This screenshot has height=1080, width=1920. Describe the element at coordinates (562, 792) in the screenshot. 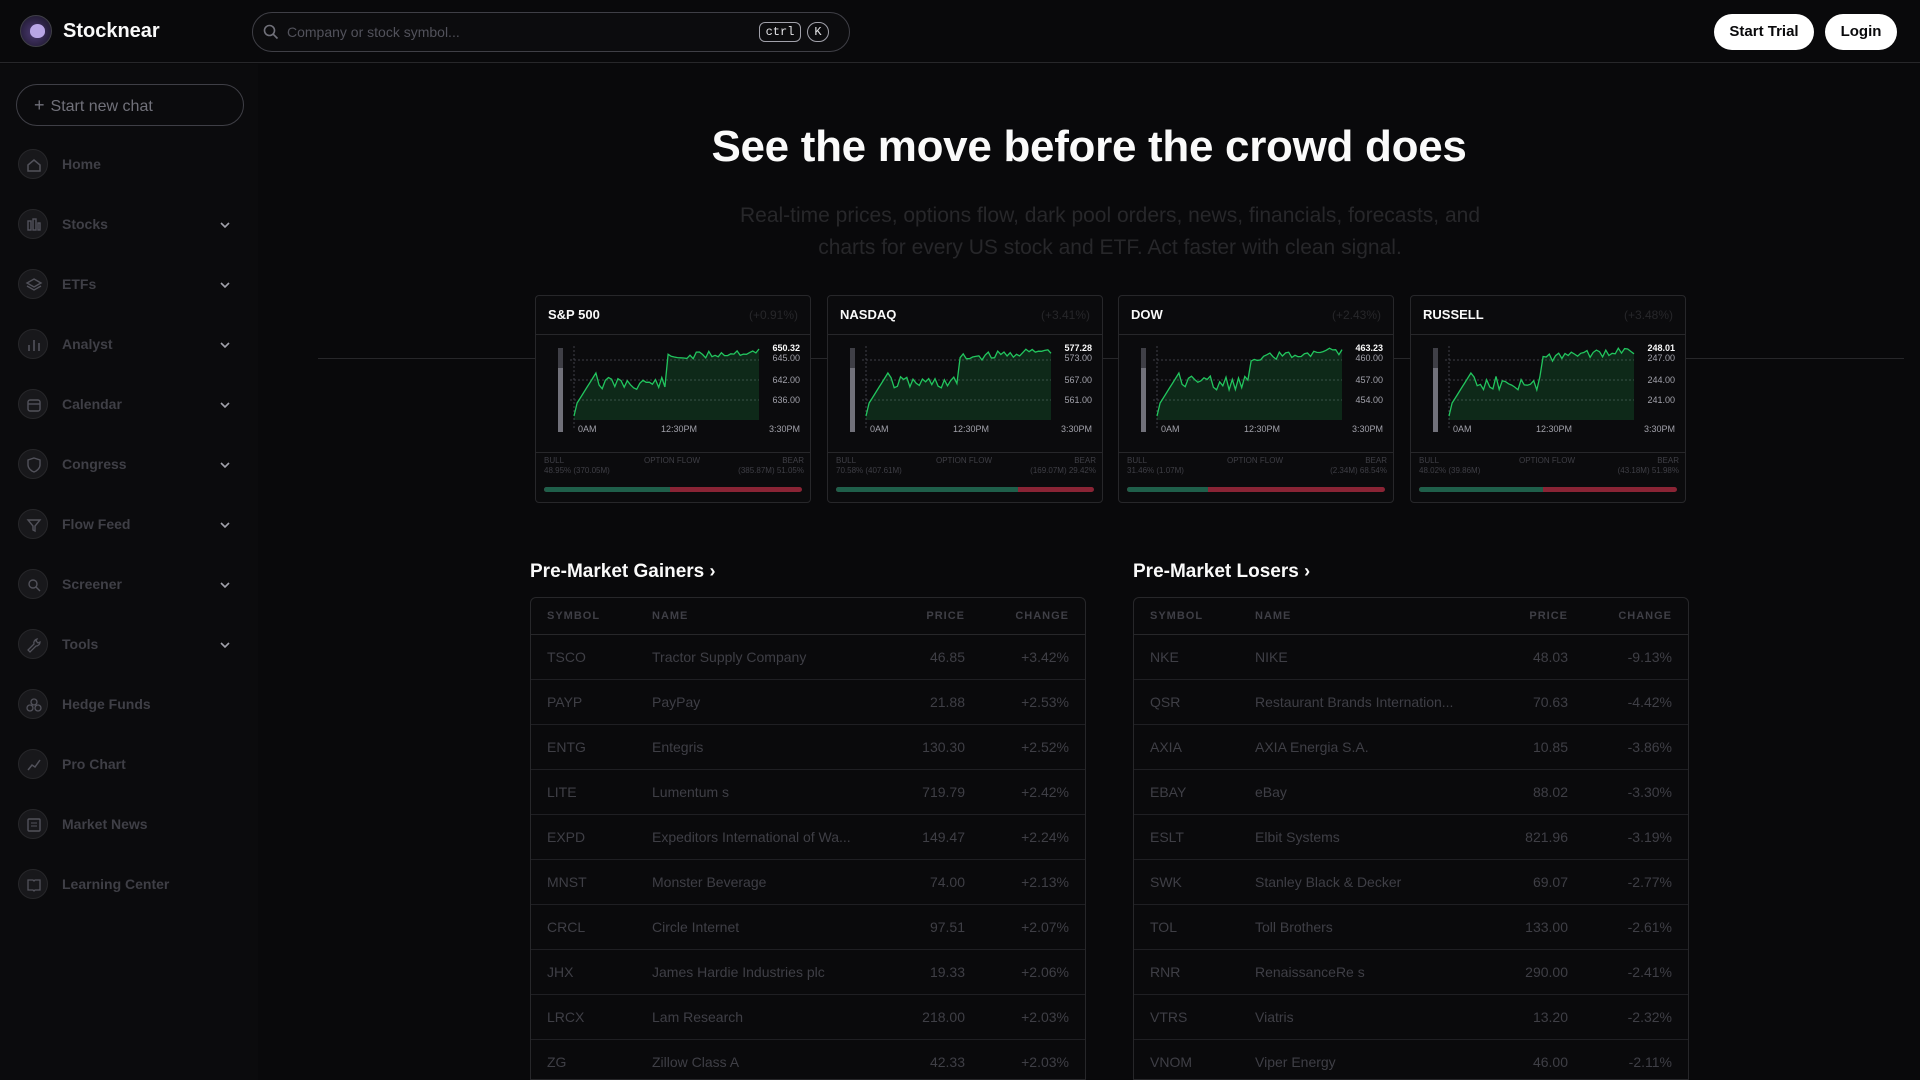

I see `cell-symbol: LITE` at that location.